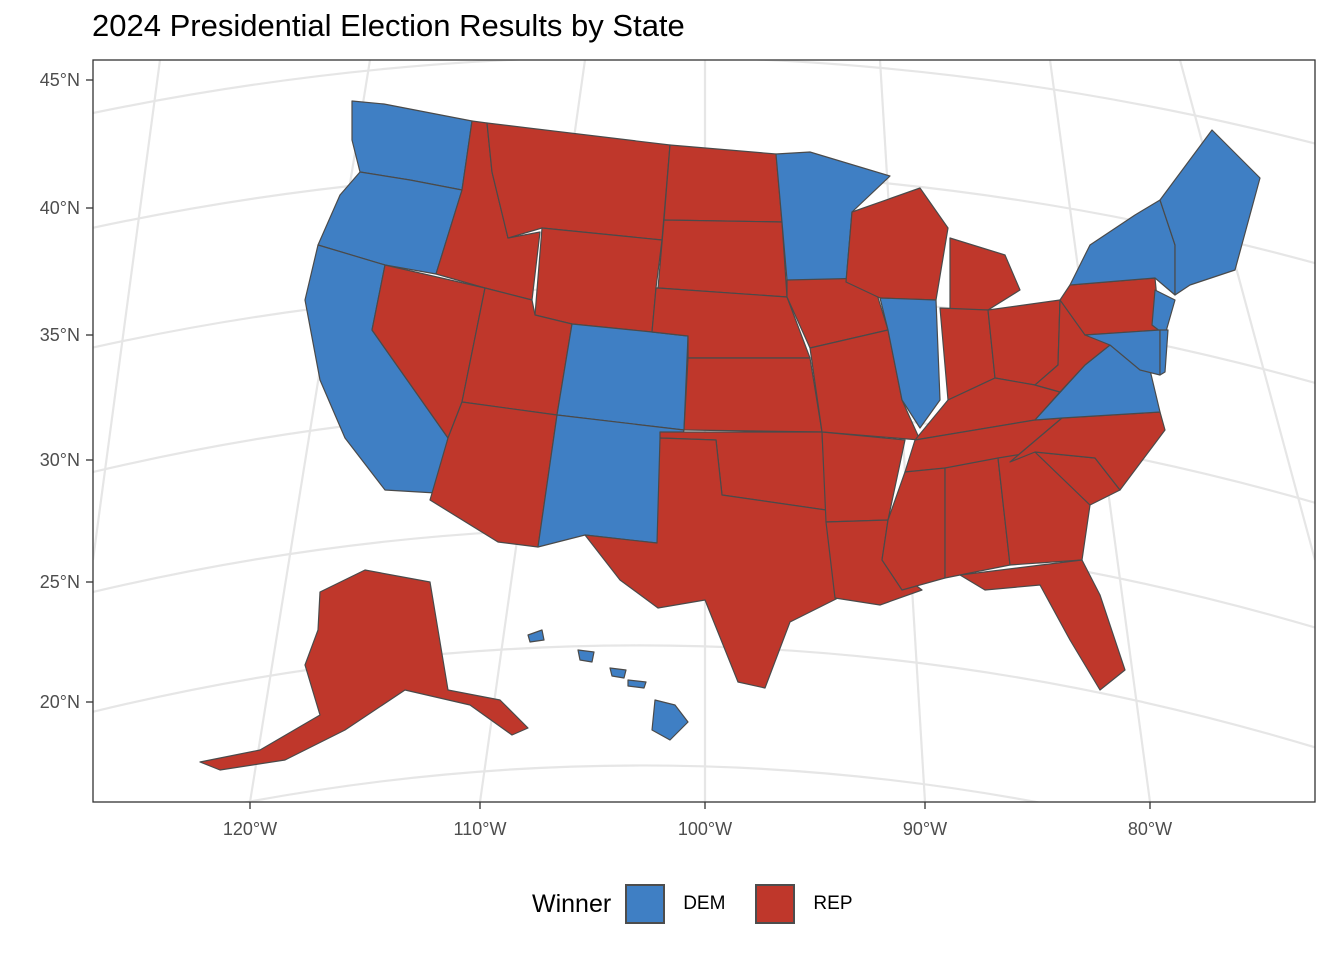 The image size is (1344, 960). I want to click on svg-text: 110°W, so click(480, 829).